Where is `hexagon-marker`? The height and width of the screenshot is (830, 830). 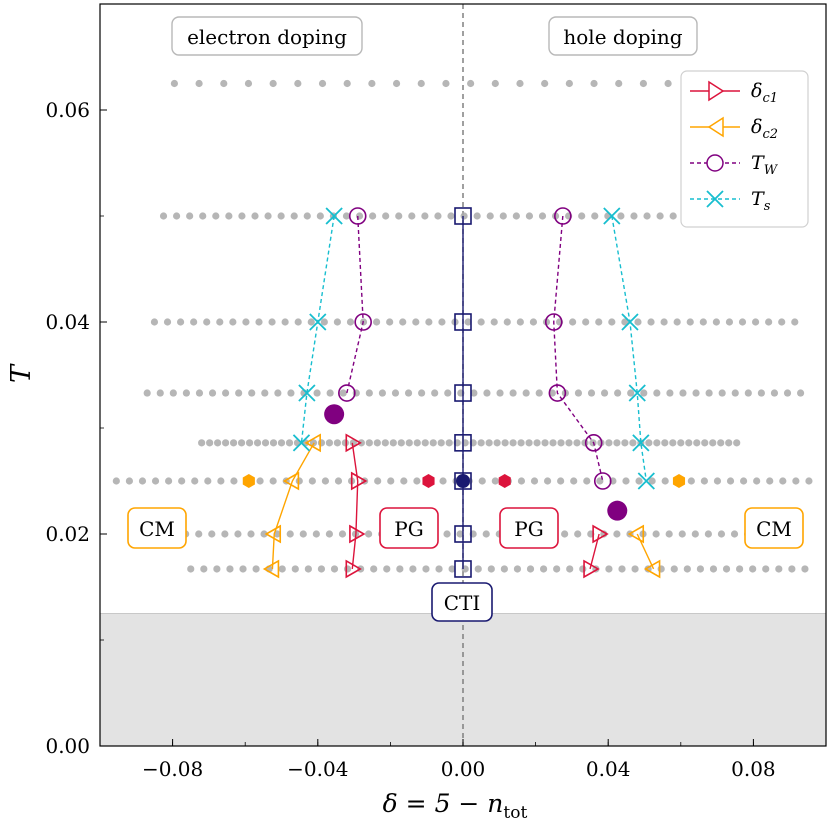 hexagon-marker is located at coordinates (504, 481).